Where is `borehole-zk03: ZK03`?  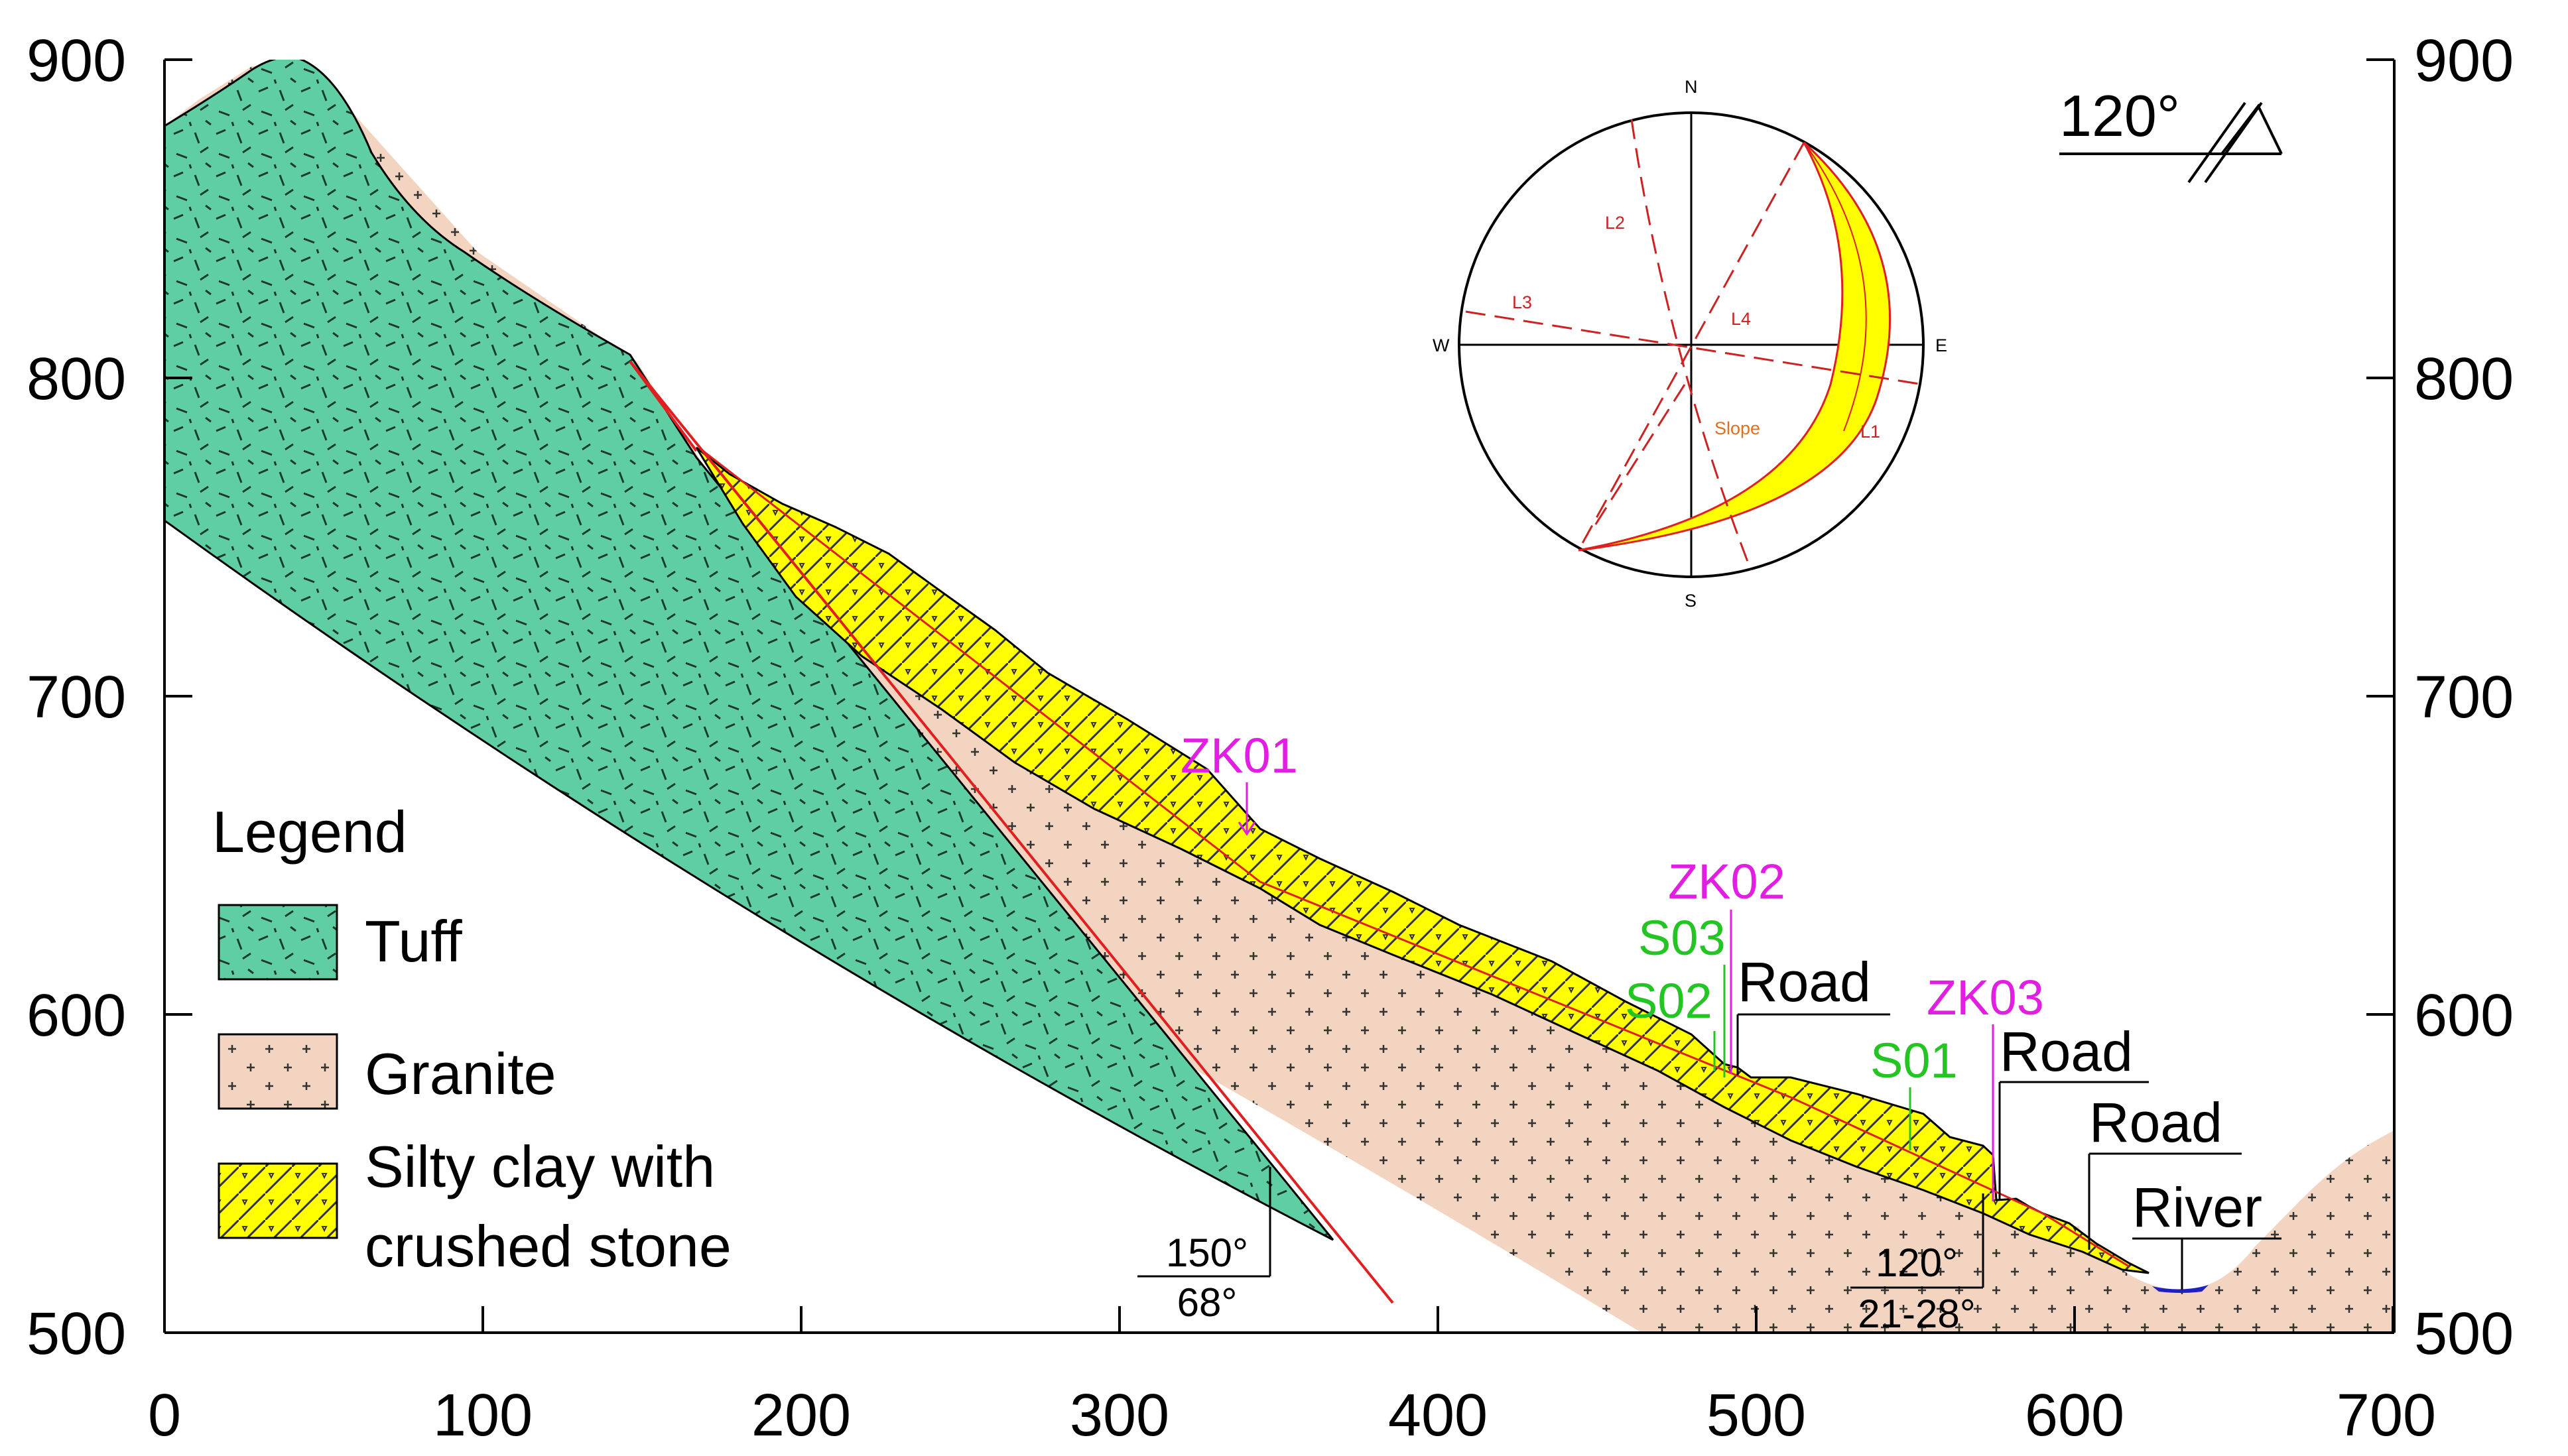
borehole-zk03: ZK03 is located at coordinates (1985, 997).